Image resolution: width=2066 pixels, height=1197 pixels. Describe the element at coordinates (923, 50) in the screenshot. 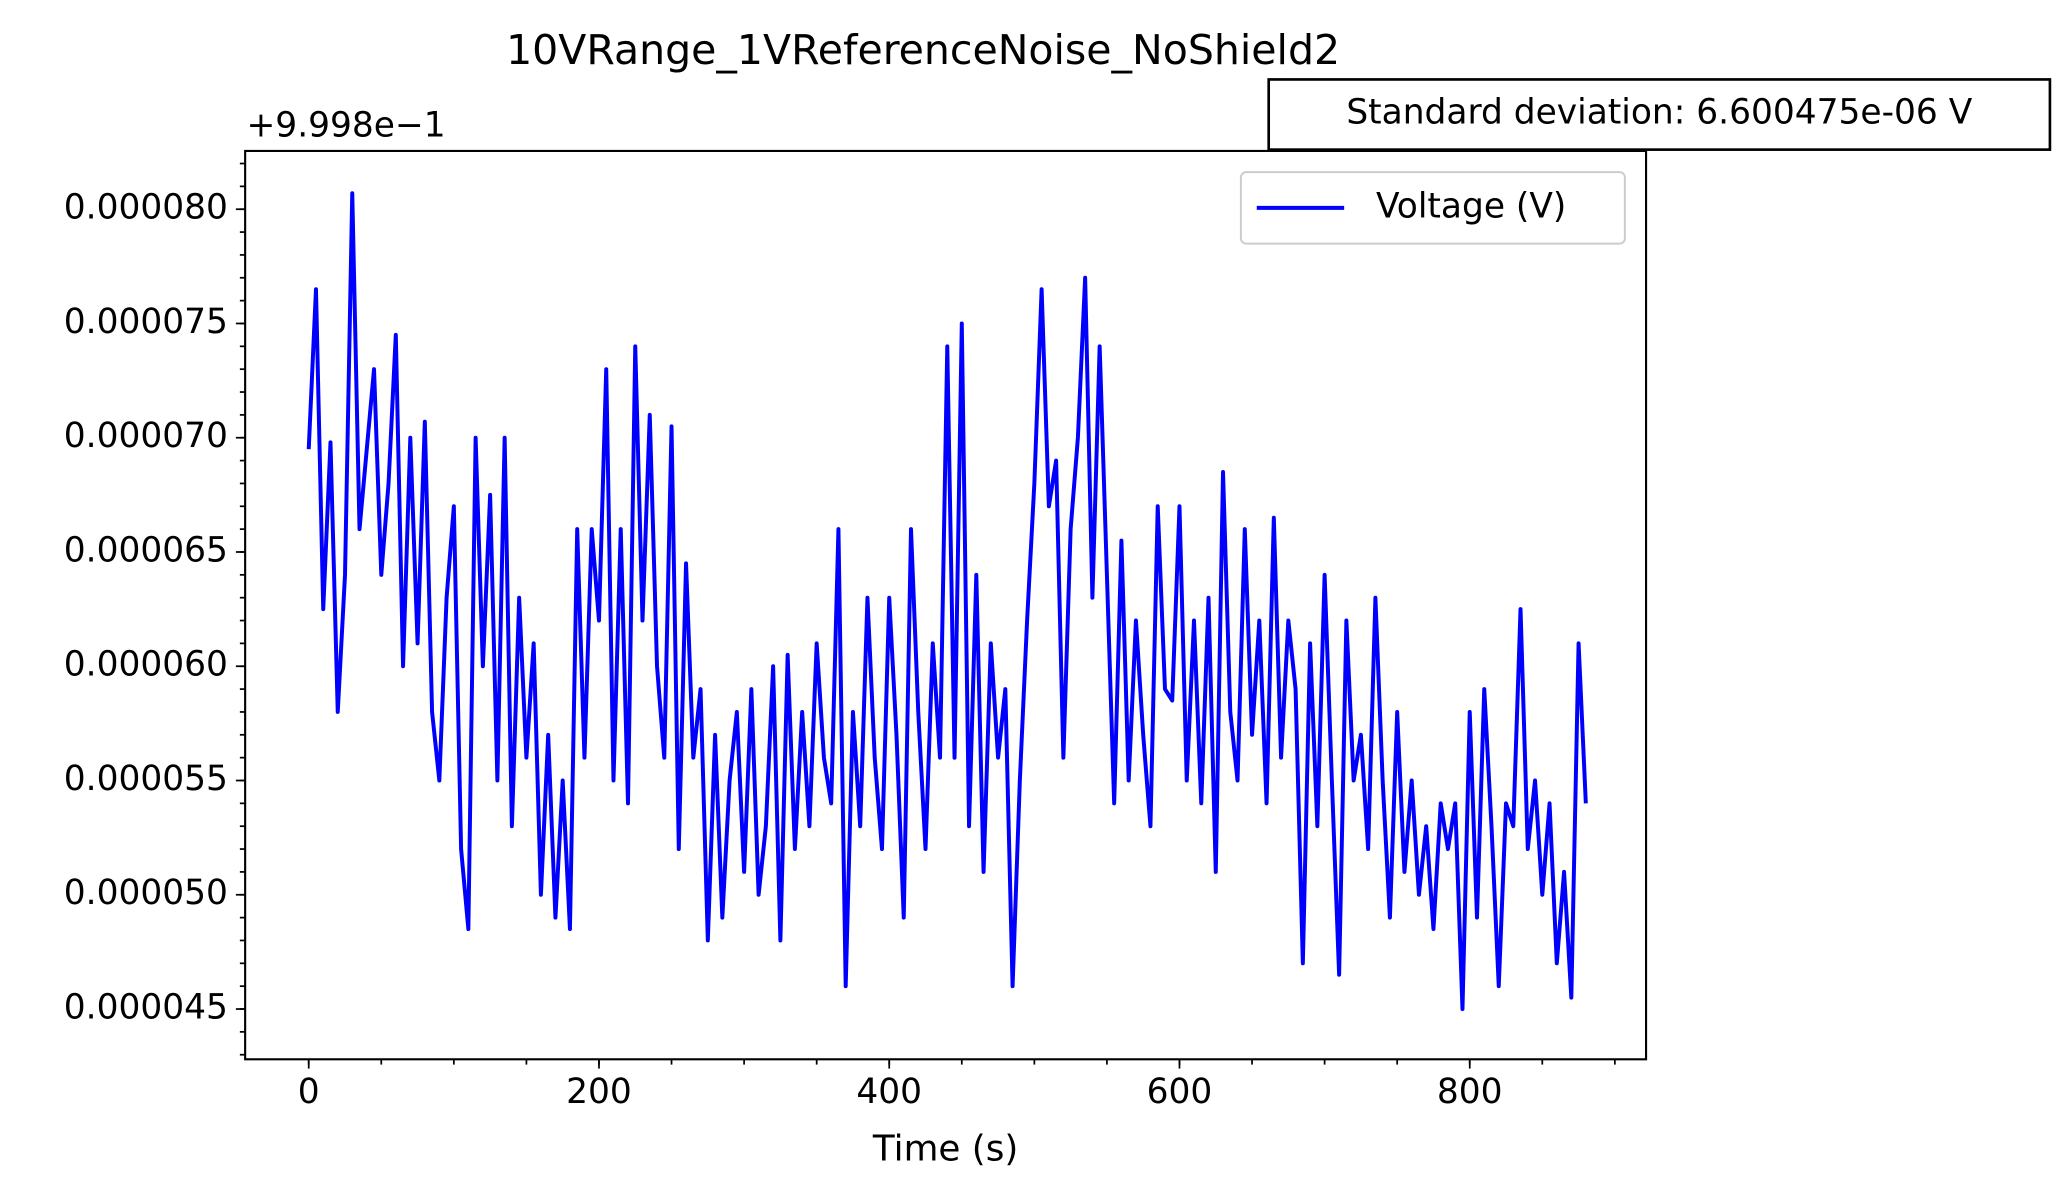

I see `chart-title: 10VRange_1VReferenceNoise_NoShield2` at that location.